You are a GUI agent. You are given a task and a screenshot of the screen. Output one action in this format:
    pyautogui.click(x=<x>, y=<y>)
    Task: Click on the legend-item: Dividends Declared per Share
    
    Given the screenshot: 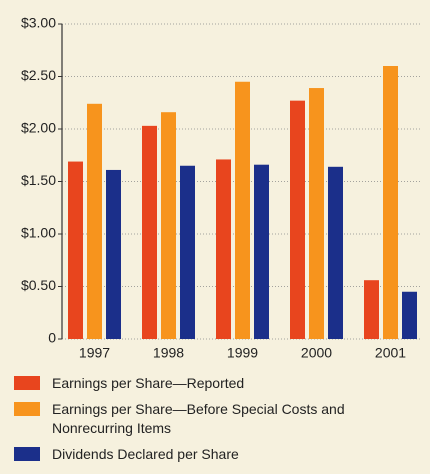 What is the action you would take?
    pyautogui.click(x=219, y=454)
    